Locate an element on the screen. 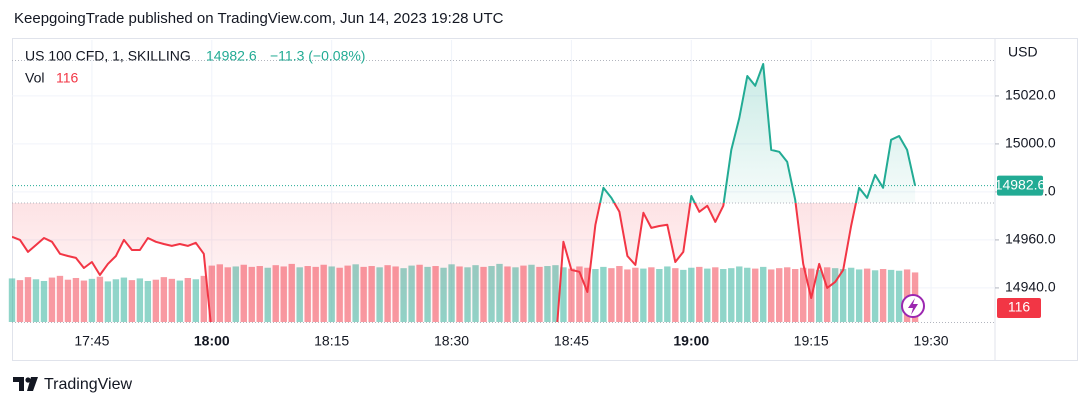  x-tick-label: 17:45 is located at coordinates (91, 341).